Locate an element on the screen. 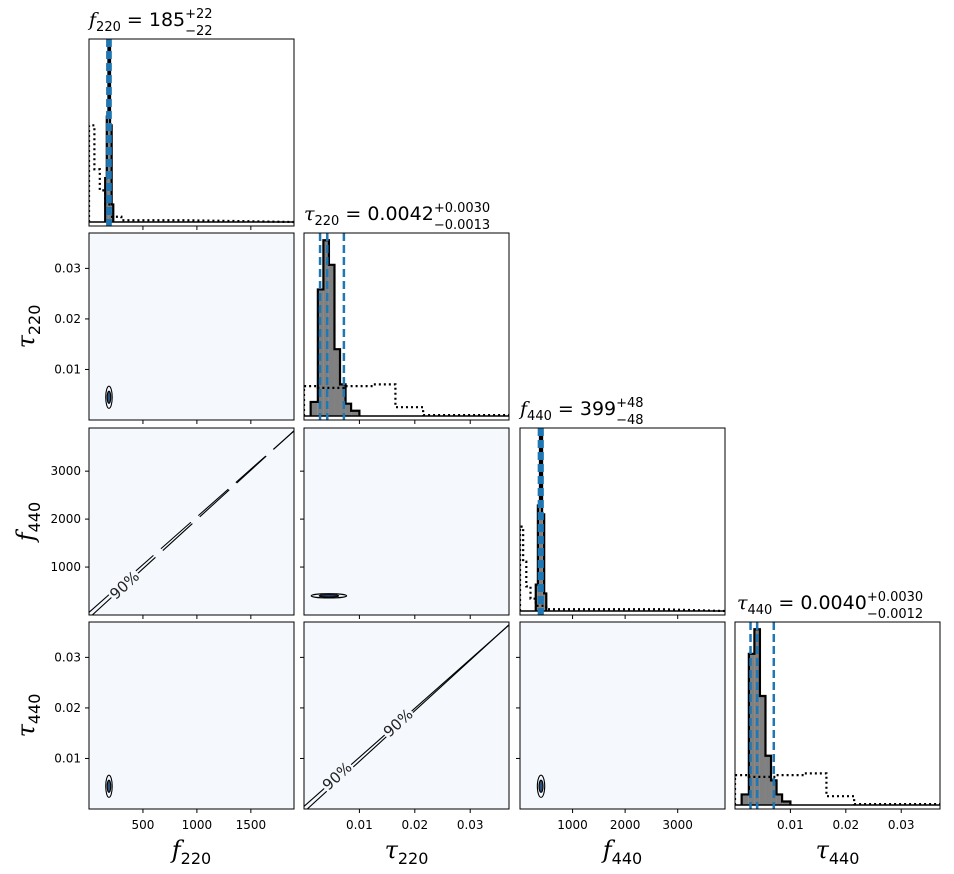 This screenshot has width=954, height=874. panel-f440-tau220 is located at coordinates (329, 596).